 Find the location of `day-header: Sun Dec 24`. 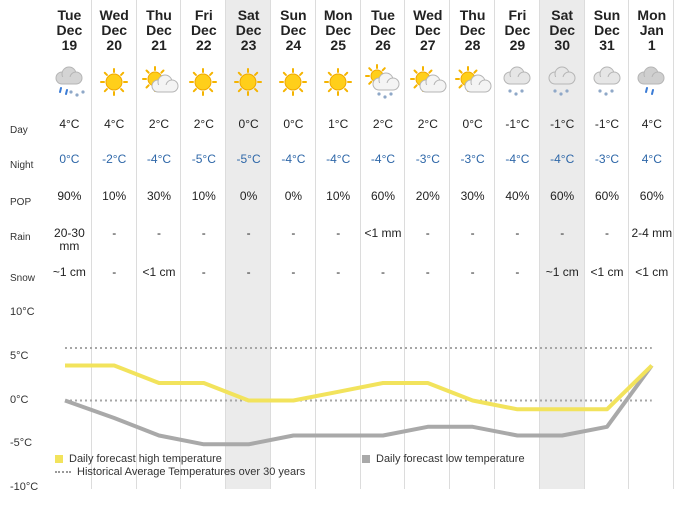

day-header: Sun Dec 24 is located at coordinates (293, 30).